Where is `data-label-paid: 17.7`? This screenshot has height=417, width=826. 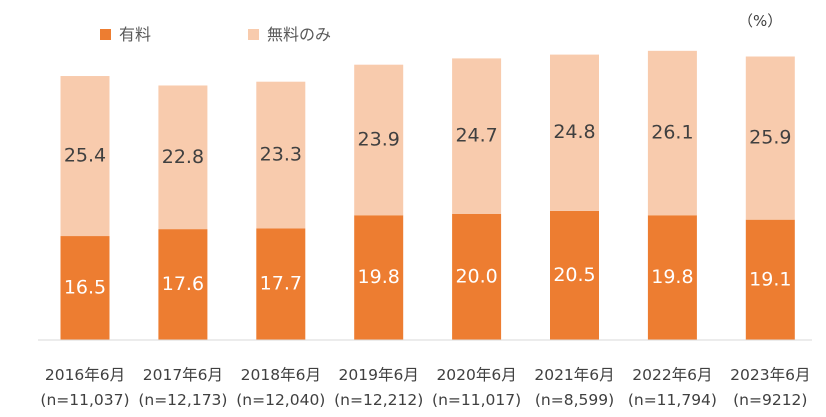 data-label-paid: 17.7 is located at coordinates (281, 284).